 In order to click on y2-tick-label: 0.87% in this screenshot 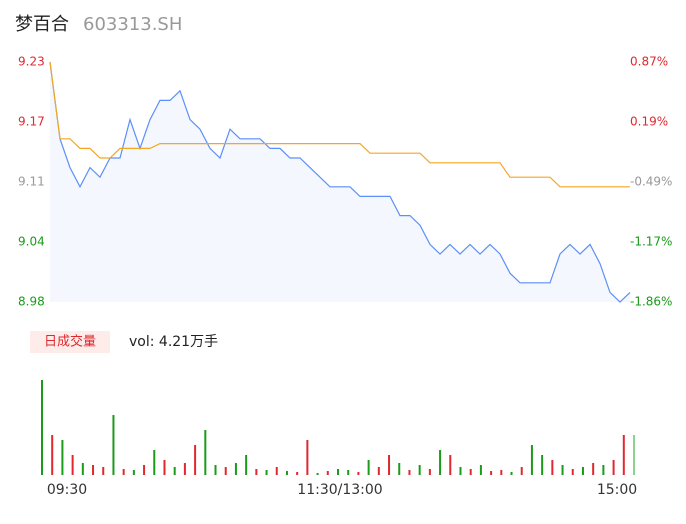, I will do `click(649, 62)`.